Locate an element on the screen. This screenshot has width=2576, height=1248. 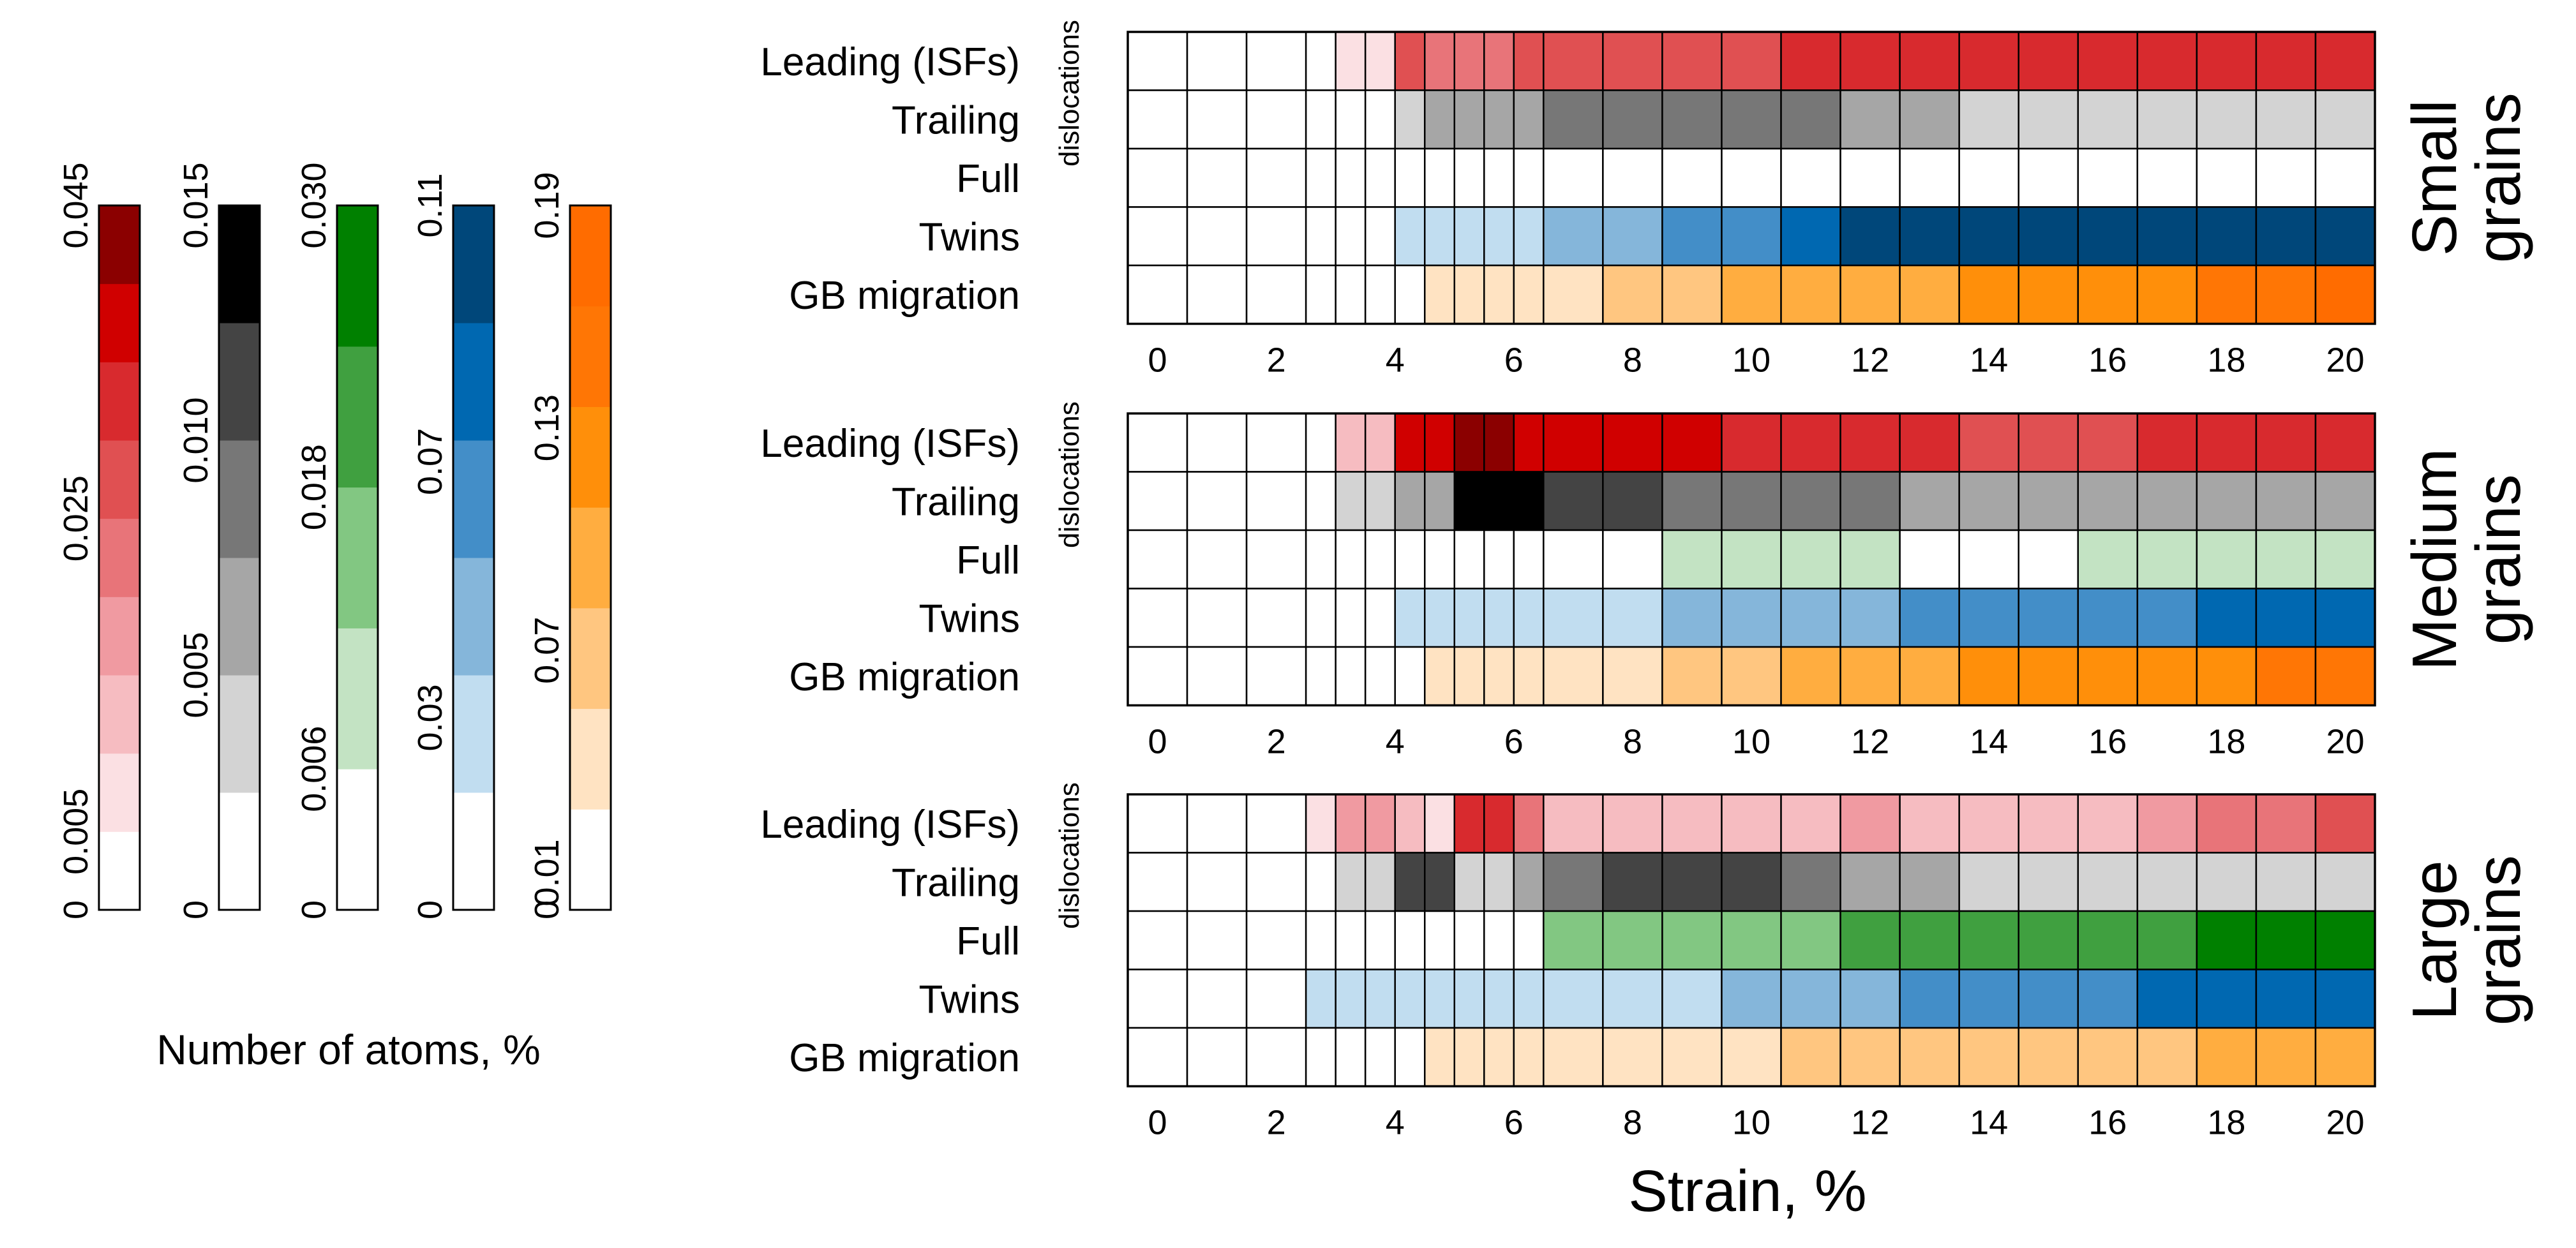
x-tick-label: 2 is located at coordinates (1276, 742).